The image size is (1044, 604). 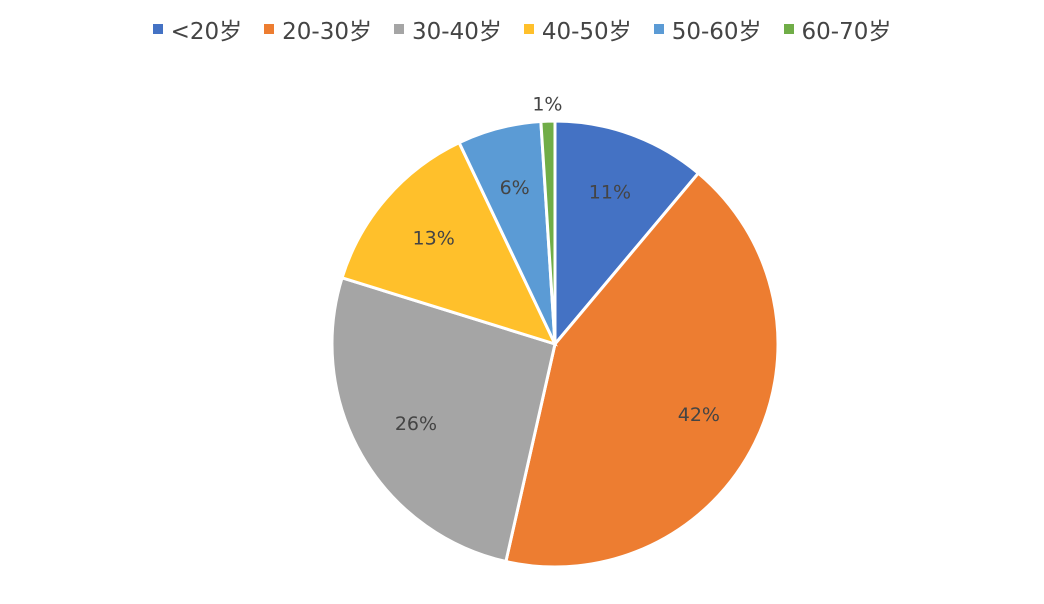 What do you see at coordinates (846, 32) in the screenshot?
I see `legend-label: 60-70岁` at bounding box center [846, 32].